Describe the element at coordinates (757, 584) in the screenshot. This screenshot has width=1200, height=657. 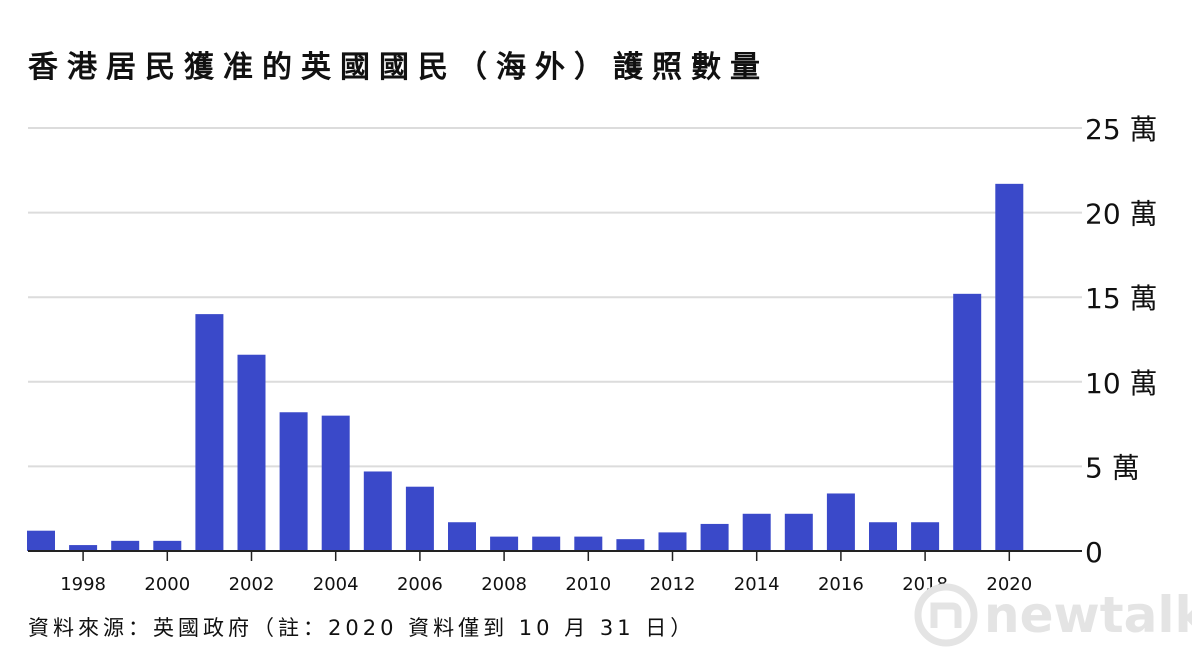
I see `x-tick-label: 2014` at that location.